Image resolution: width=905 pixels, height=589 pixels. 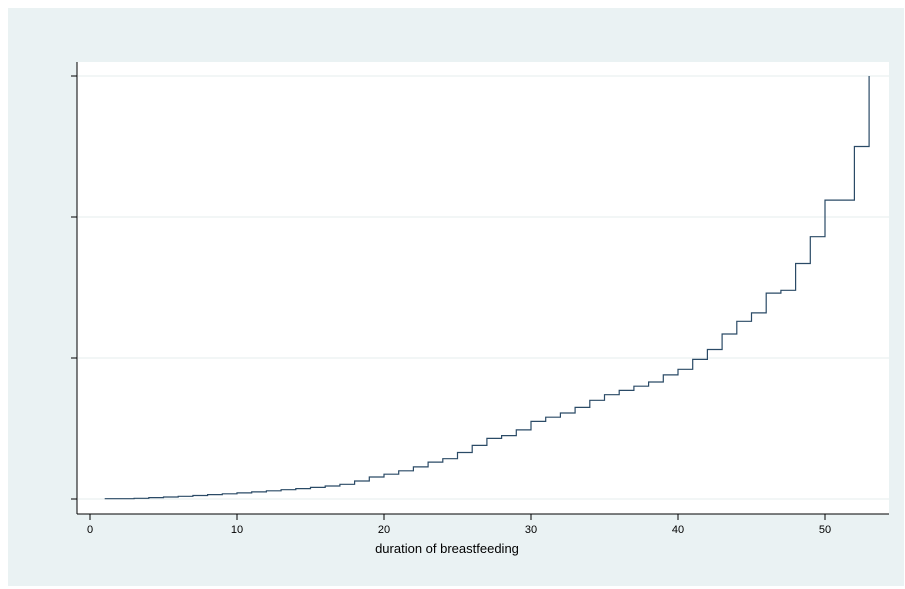 What do you see at coordinates (531, 530) in the screenshot?
I see `x-tick-label-3: 30` at bounding box center [531, 530].